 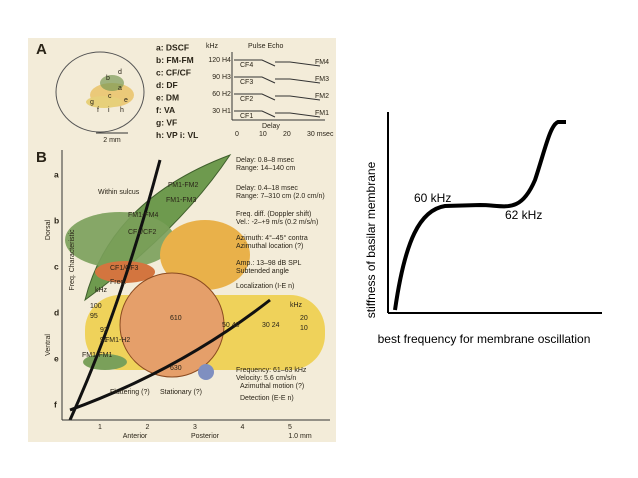 What do you see at coordinates (175, 60) in the screenshot?
I see `label: b: FM-FM` at bounding box center [175, 60].